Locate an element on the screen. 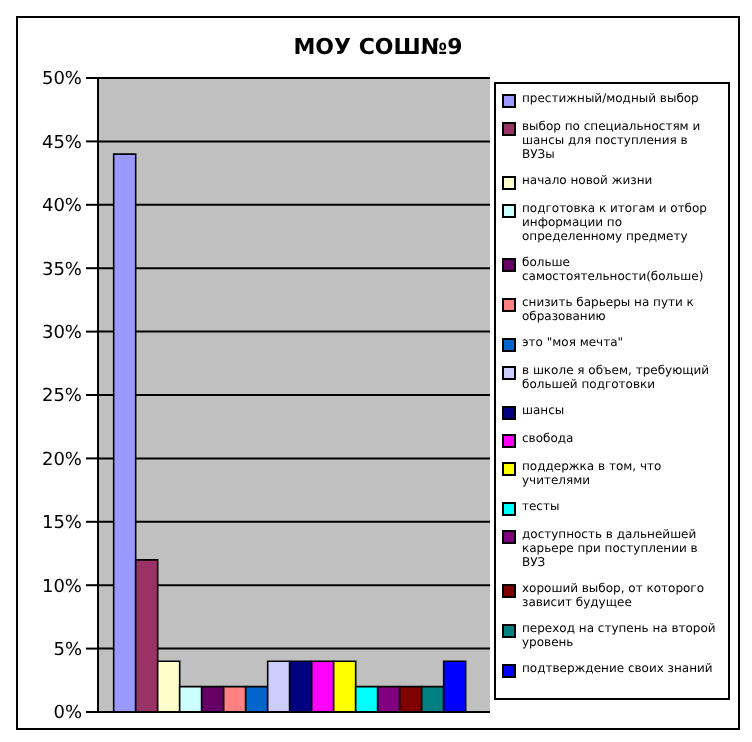 Image resolution: width=752 pixels, height=742 pixels. y-tick-label: 40% is located at coordinates (62, 207).